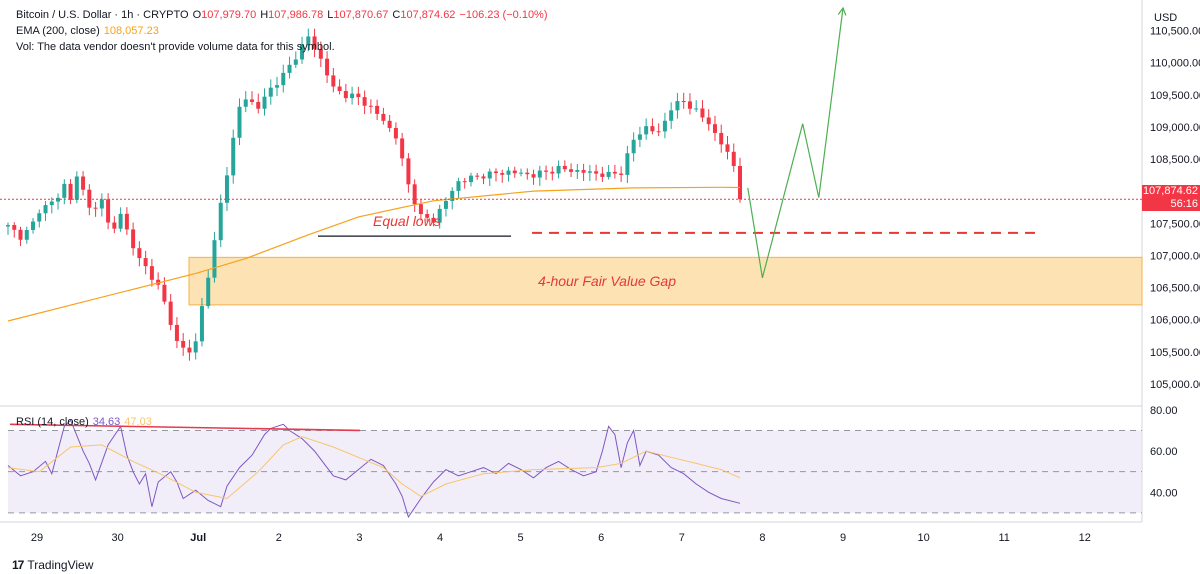 The height and width of the screenshot is (574, 1200). What do you see at coordinates (359, 538) in the screenshot?
I see `time-tick-label: 3` at bounding box center [359, 538].